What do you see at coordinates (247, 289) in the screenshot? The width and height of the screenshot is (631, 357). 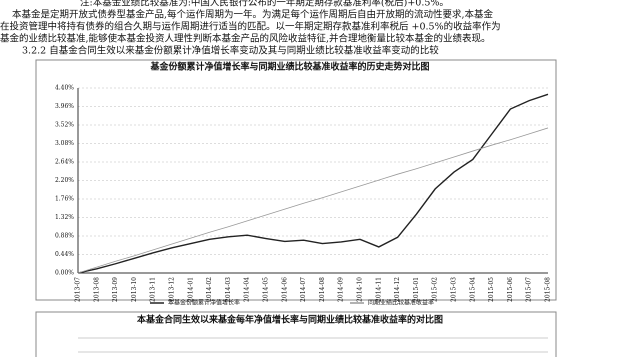 I see `x-tick-label: 2014-04` at bounding box center [247, 289].